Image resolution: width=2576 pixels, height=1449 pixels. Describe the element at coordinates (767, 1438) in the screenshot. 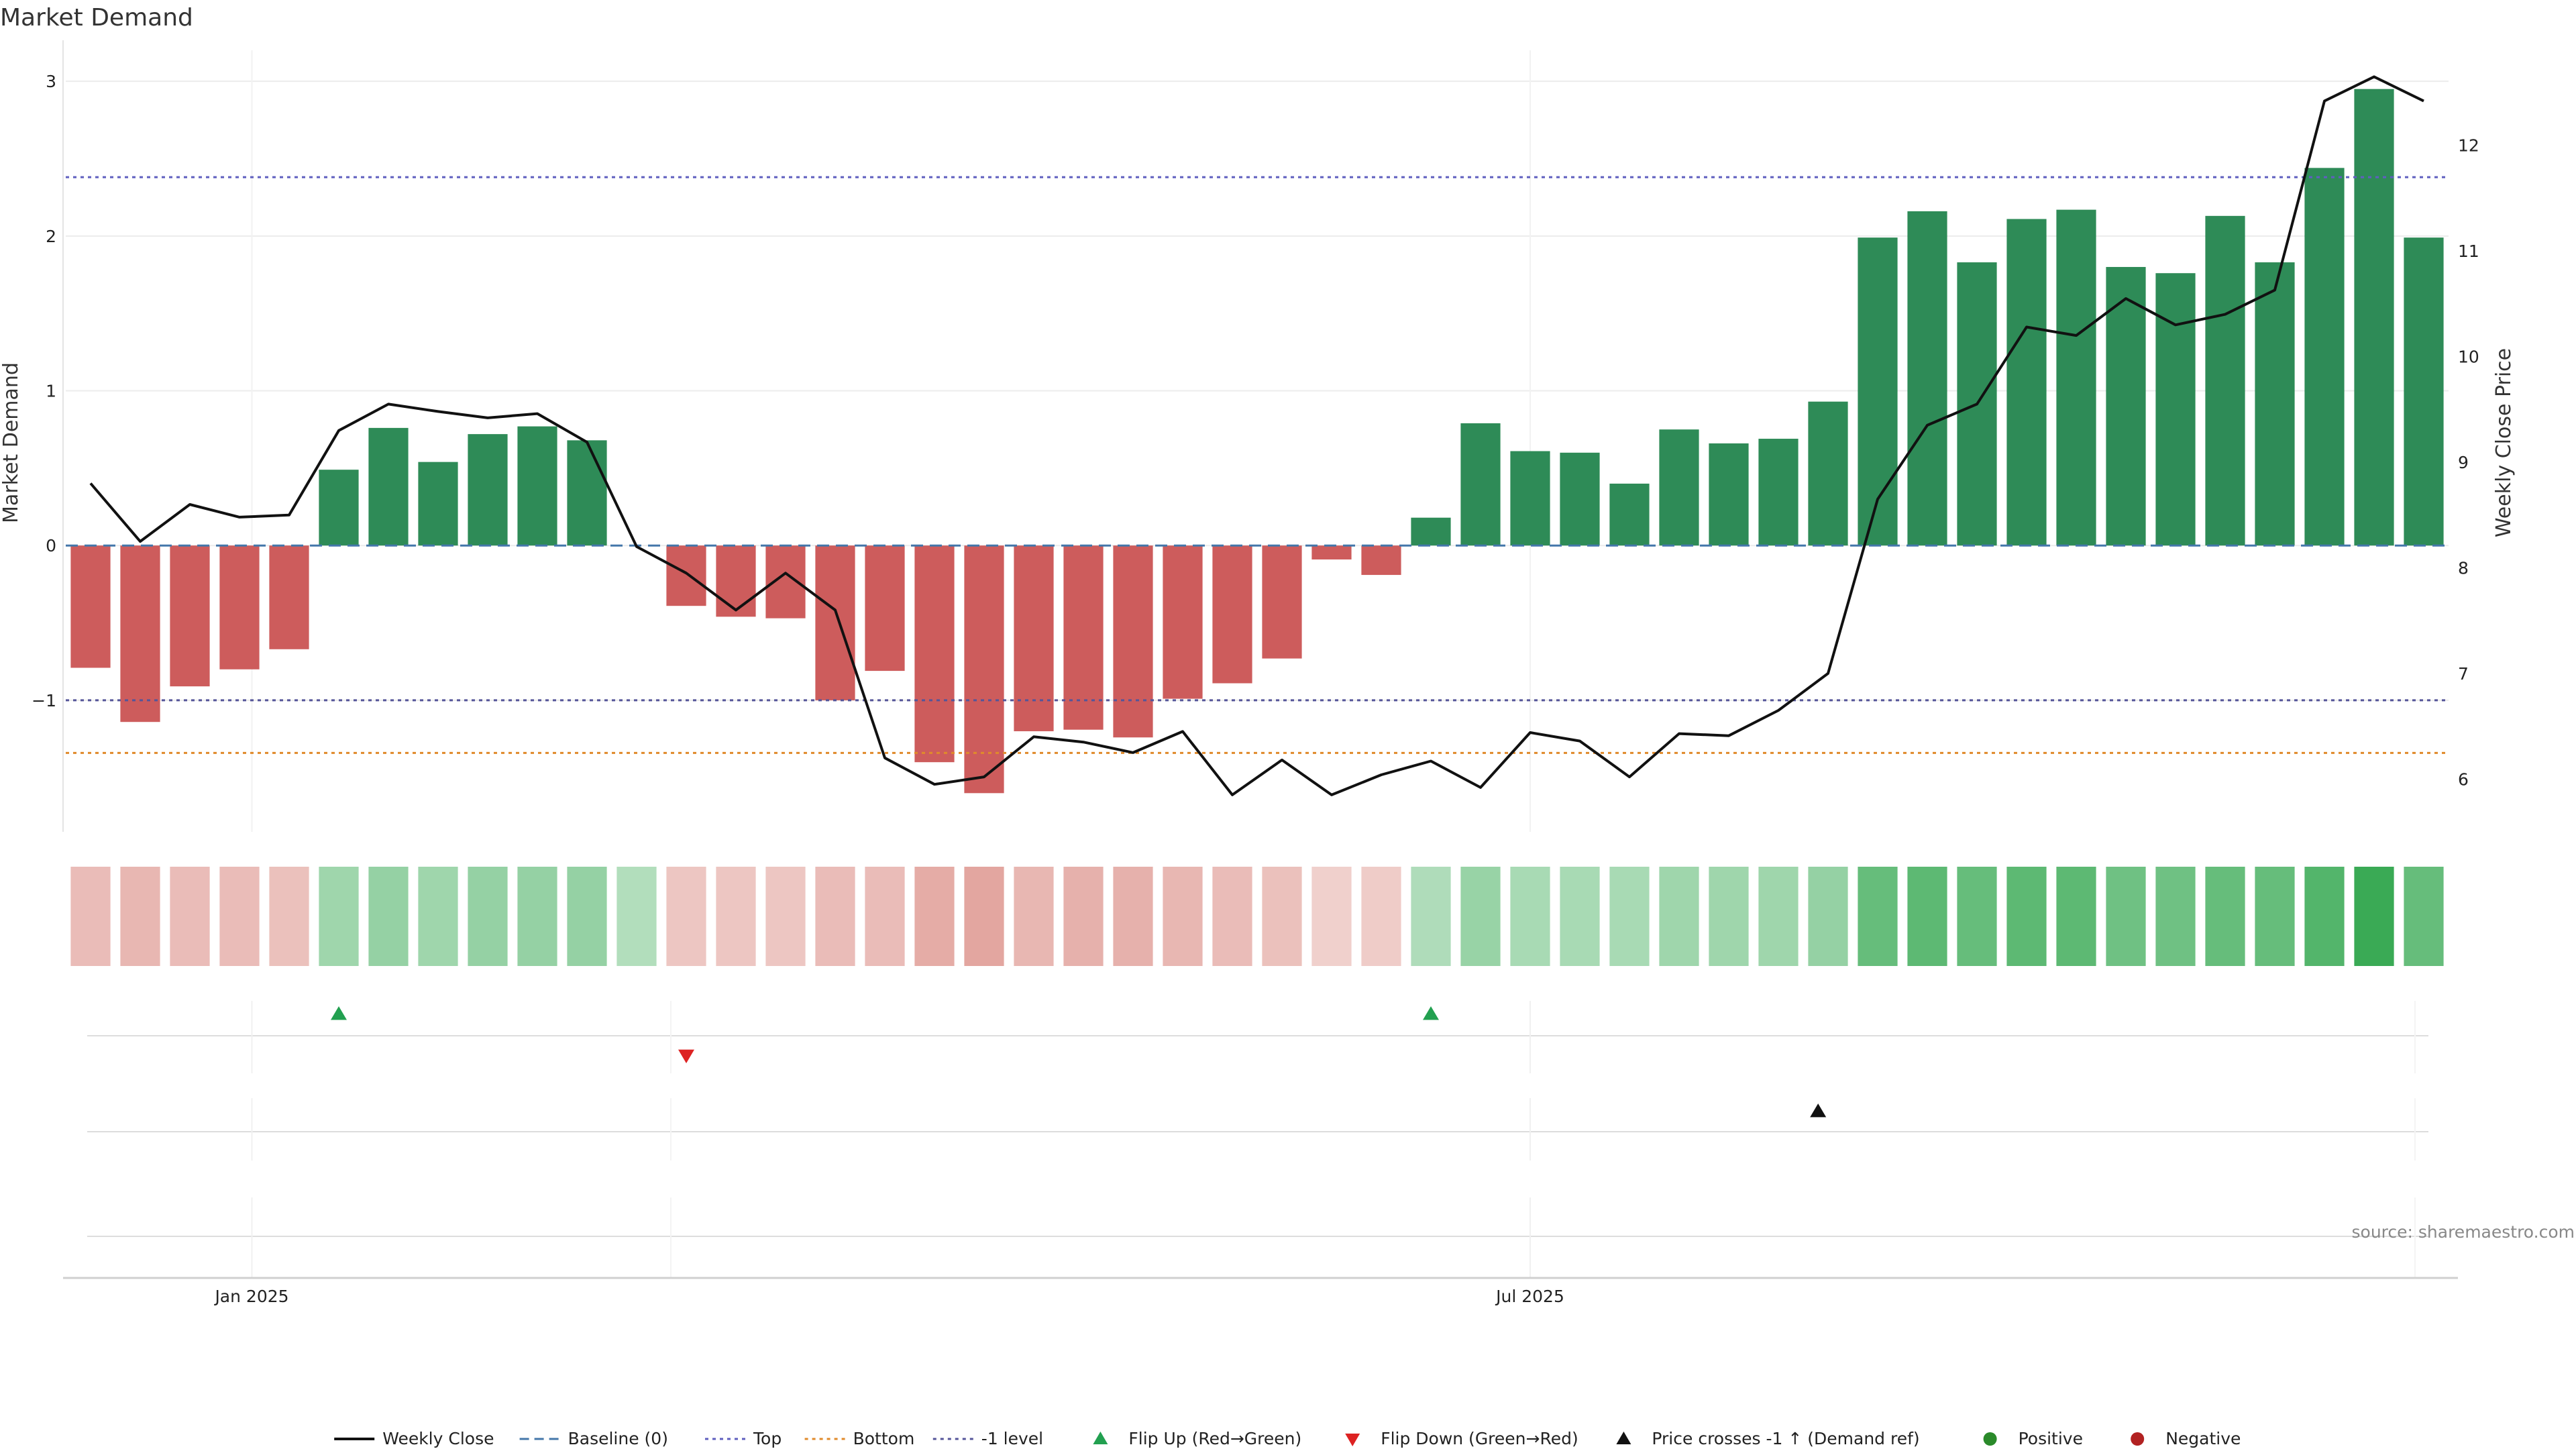

I see `legend-label: Top` at that location.